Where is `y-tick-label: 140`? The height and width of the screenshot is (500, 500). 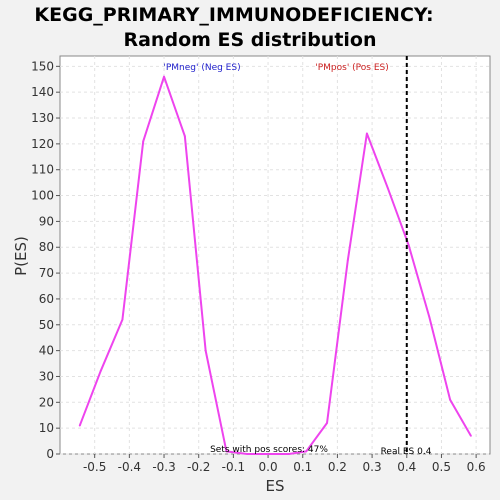
y-tick-label: 140 is located at coordinates (42, 92).